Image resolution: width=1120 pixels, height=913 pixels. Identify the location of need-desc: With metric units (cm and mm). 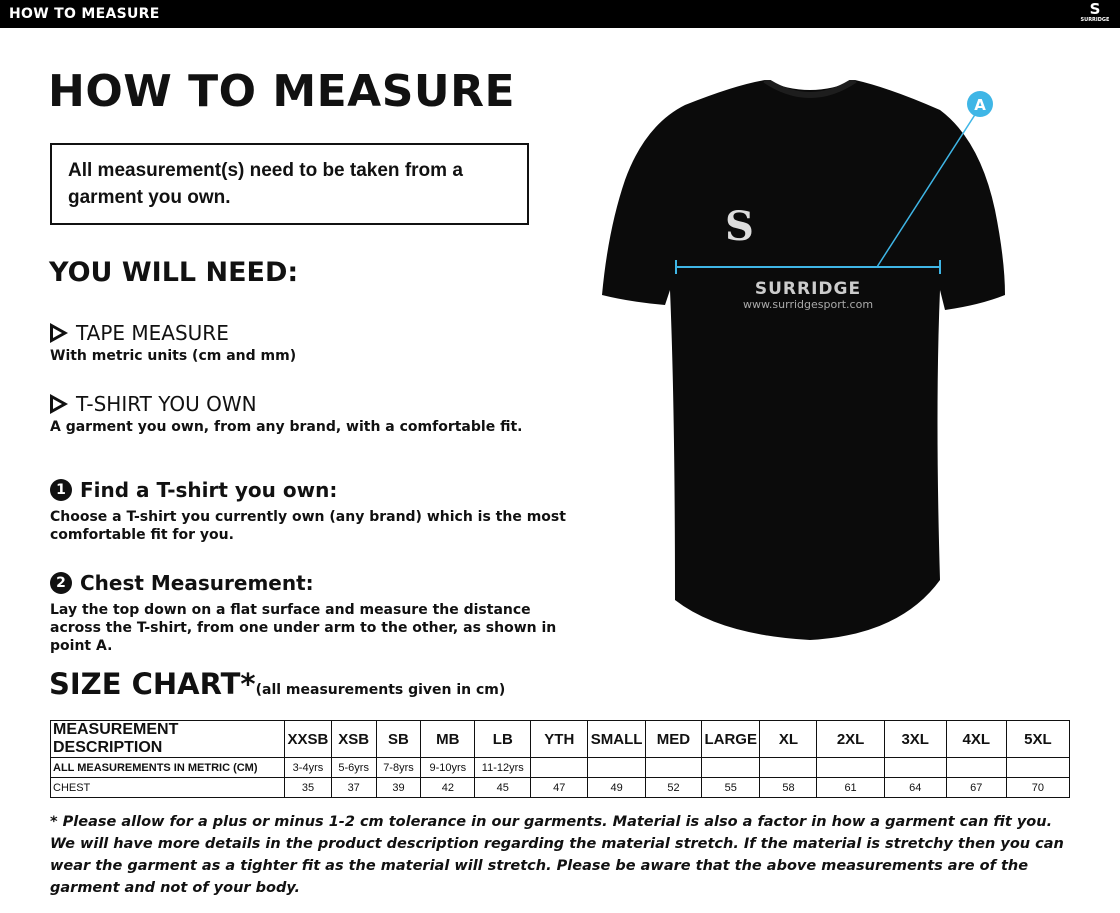
(173, 356).